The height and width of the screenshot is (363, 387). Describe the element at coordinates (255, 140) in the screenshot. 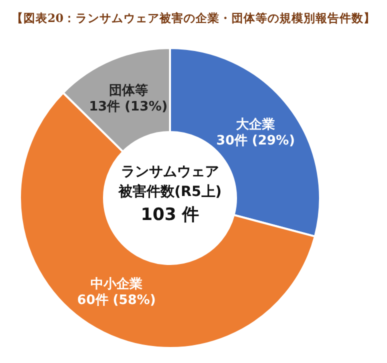

I see `data-label: 30件 (29%)` at that location.